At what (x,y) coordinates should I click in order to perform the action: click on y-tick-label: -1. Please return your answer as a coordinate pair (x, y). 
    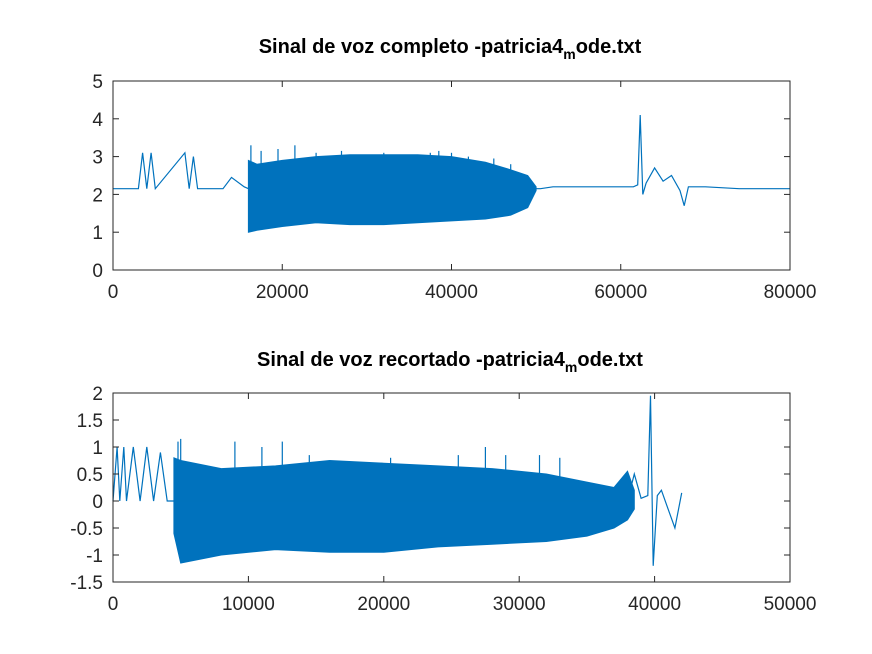
    Looking at the image, I should click on (94, 556).